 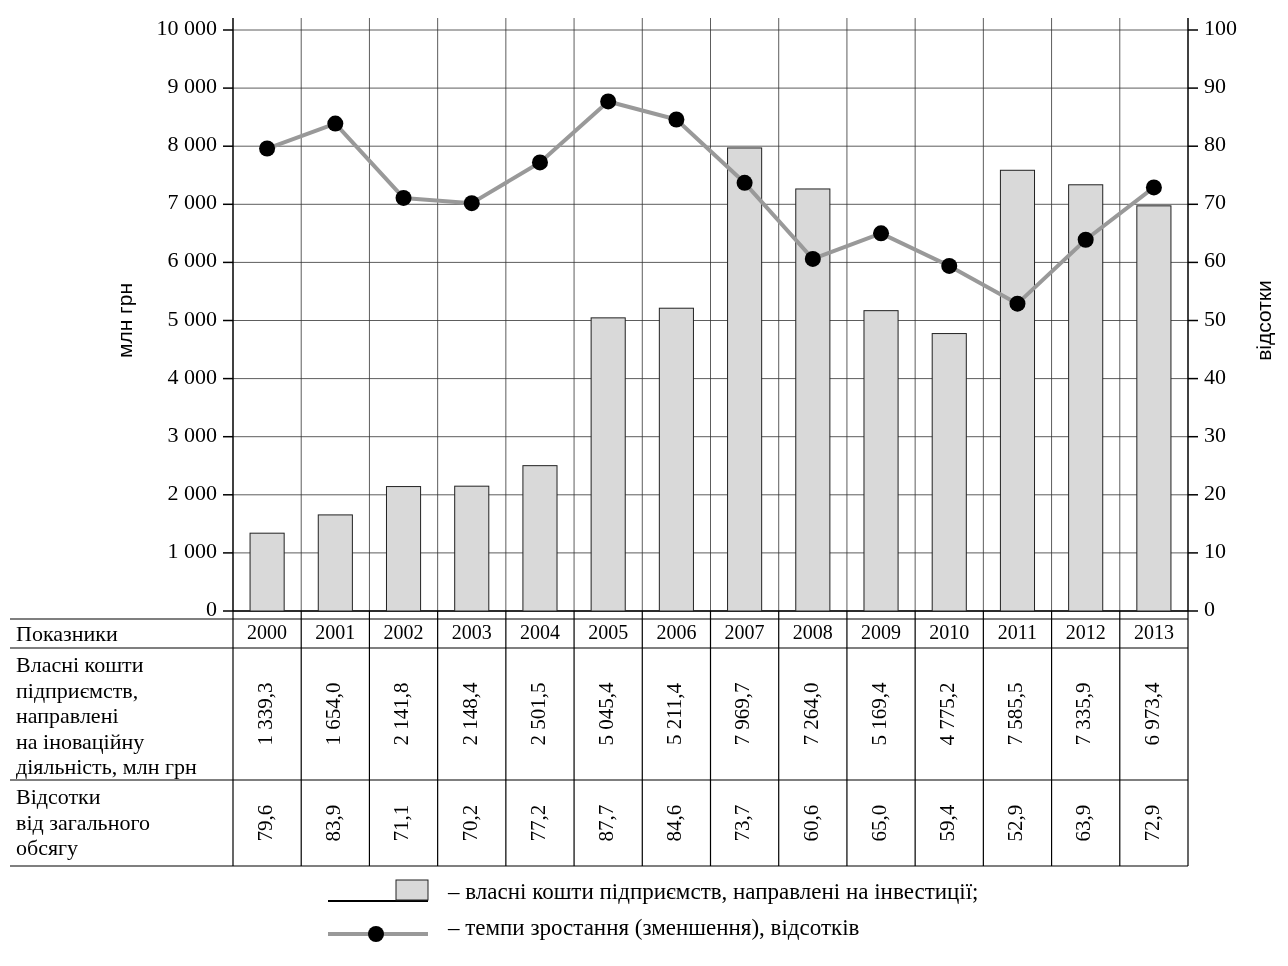 I want to click on x-tick-label: 2010, so click(x=949, y=632).